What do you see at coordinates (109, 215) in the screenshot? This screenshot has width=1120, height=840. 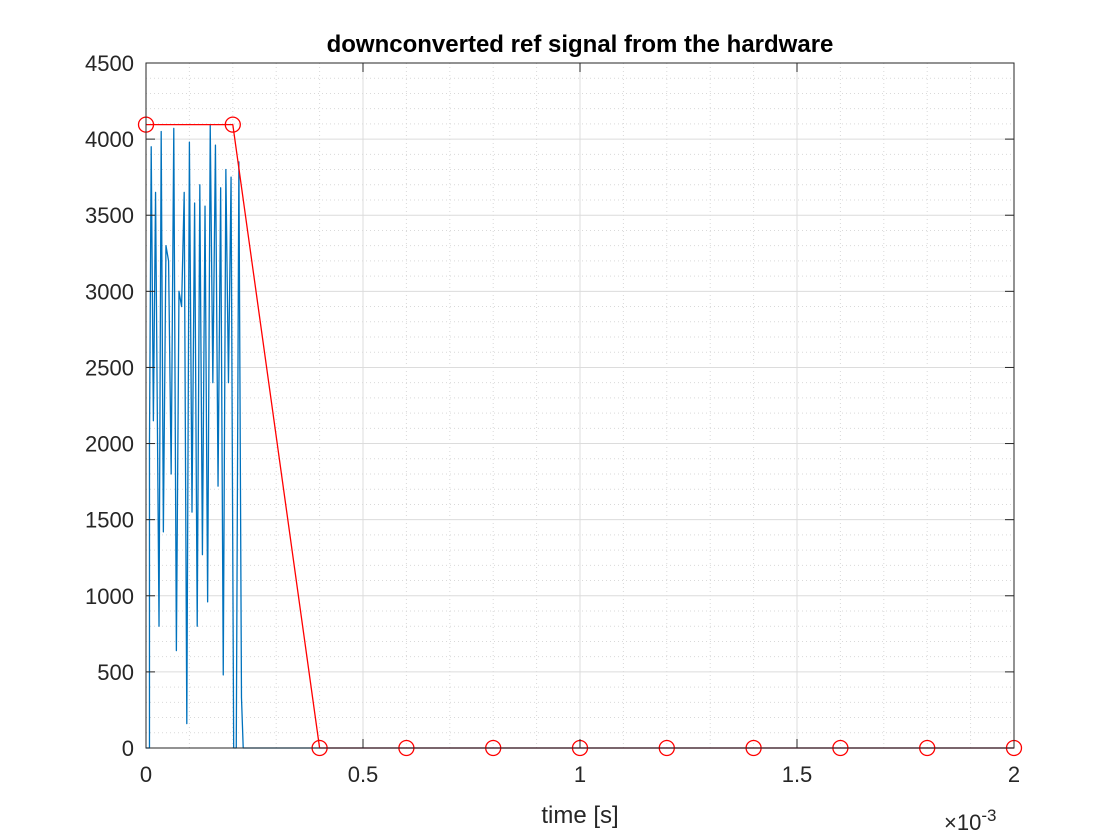 I see `y-tick-label: 3500` at bounding box center [109, 215].